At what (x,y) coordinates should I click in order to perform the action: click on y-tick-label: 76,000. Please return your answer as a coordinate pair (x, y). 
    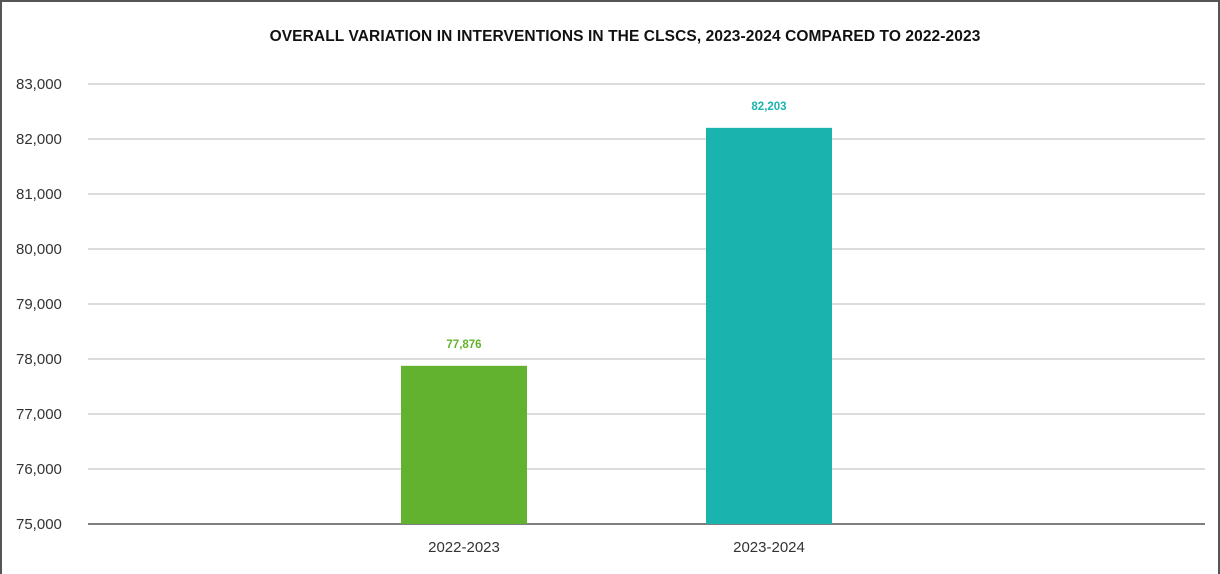
    Looking at the image, I should click on (39, 469).